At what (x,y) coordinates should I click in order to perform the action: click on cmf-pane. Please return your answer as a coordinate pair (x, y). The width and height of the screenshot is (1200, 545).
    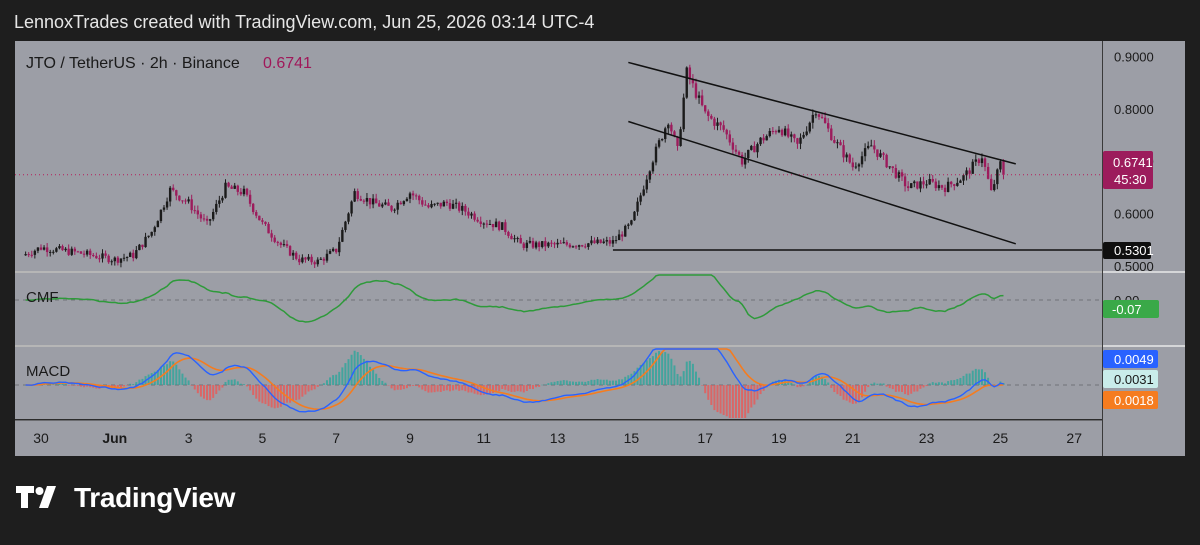
    Looking at the image, I should click on (558, 309).